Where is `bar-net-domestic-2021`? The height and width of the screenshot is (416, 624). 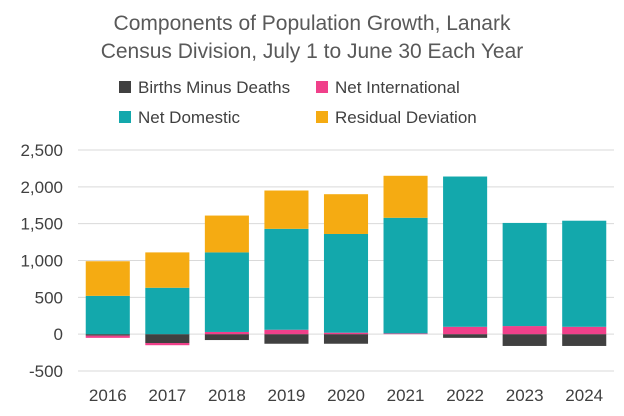 bar-net-domestic-2021 is located at coordinates (405, 275).